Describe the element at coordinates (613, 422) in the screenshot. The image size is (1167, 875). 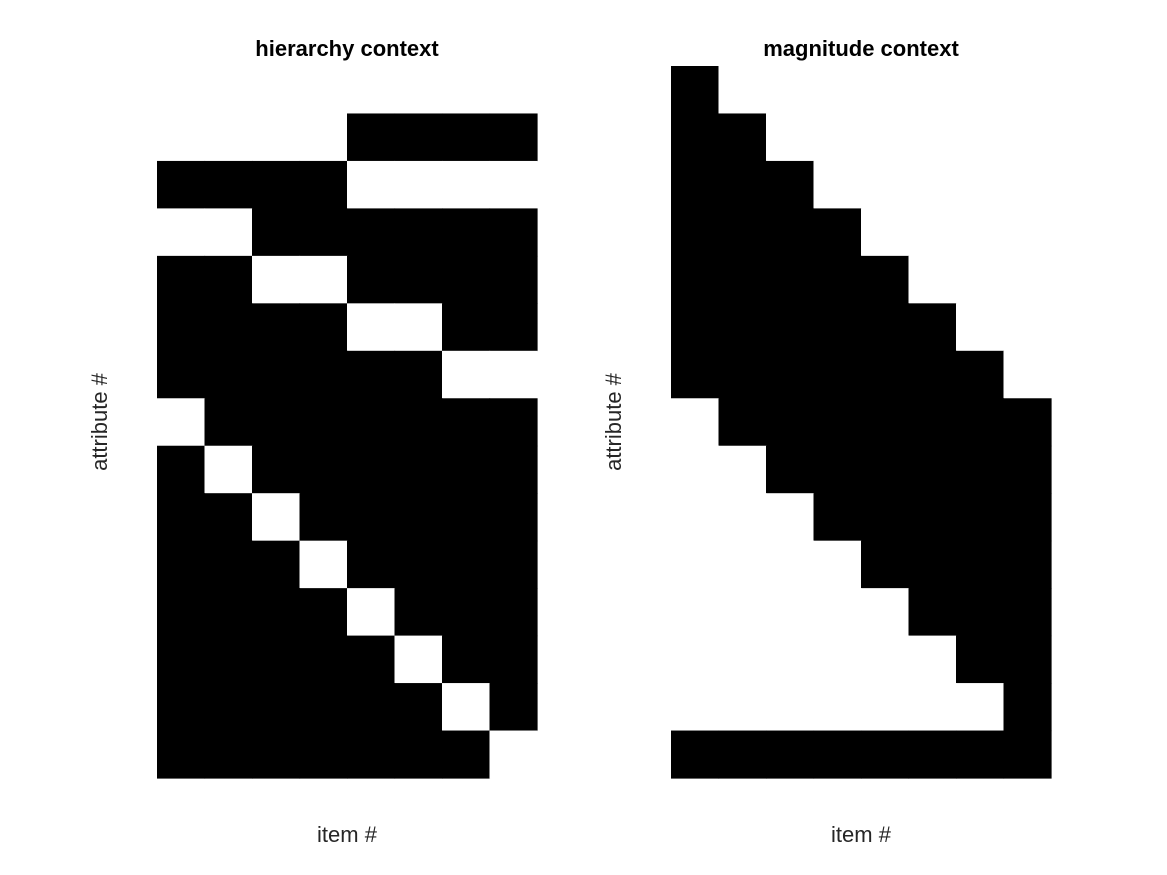
I see `y-axis-label: attribute #` at that location.